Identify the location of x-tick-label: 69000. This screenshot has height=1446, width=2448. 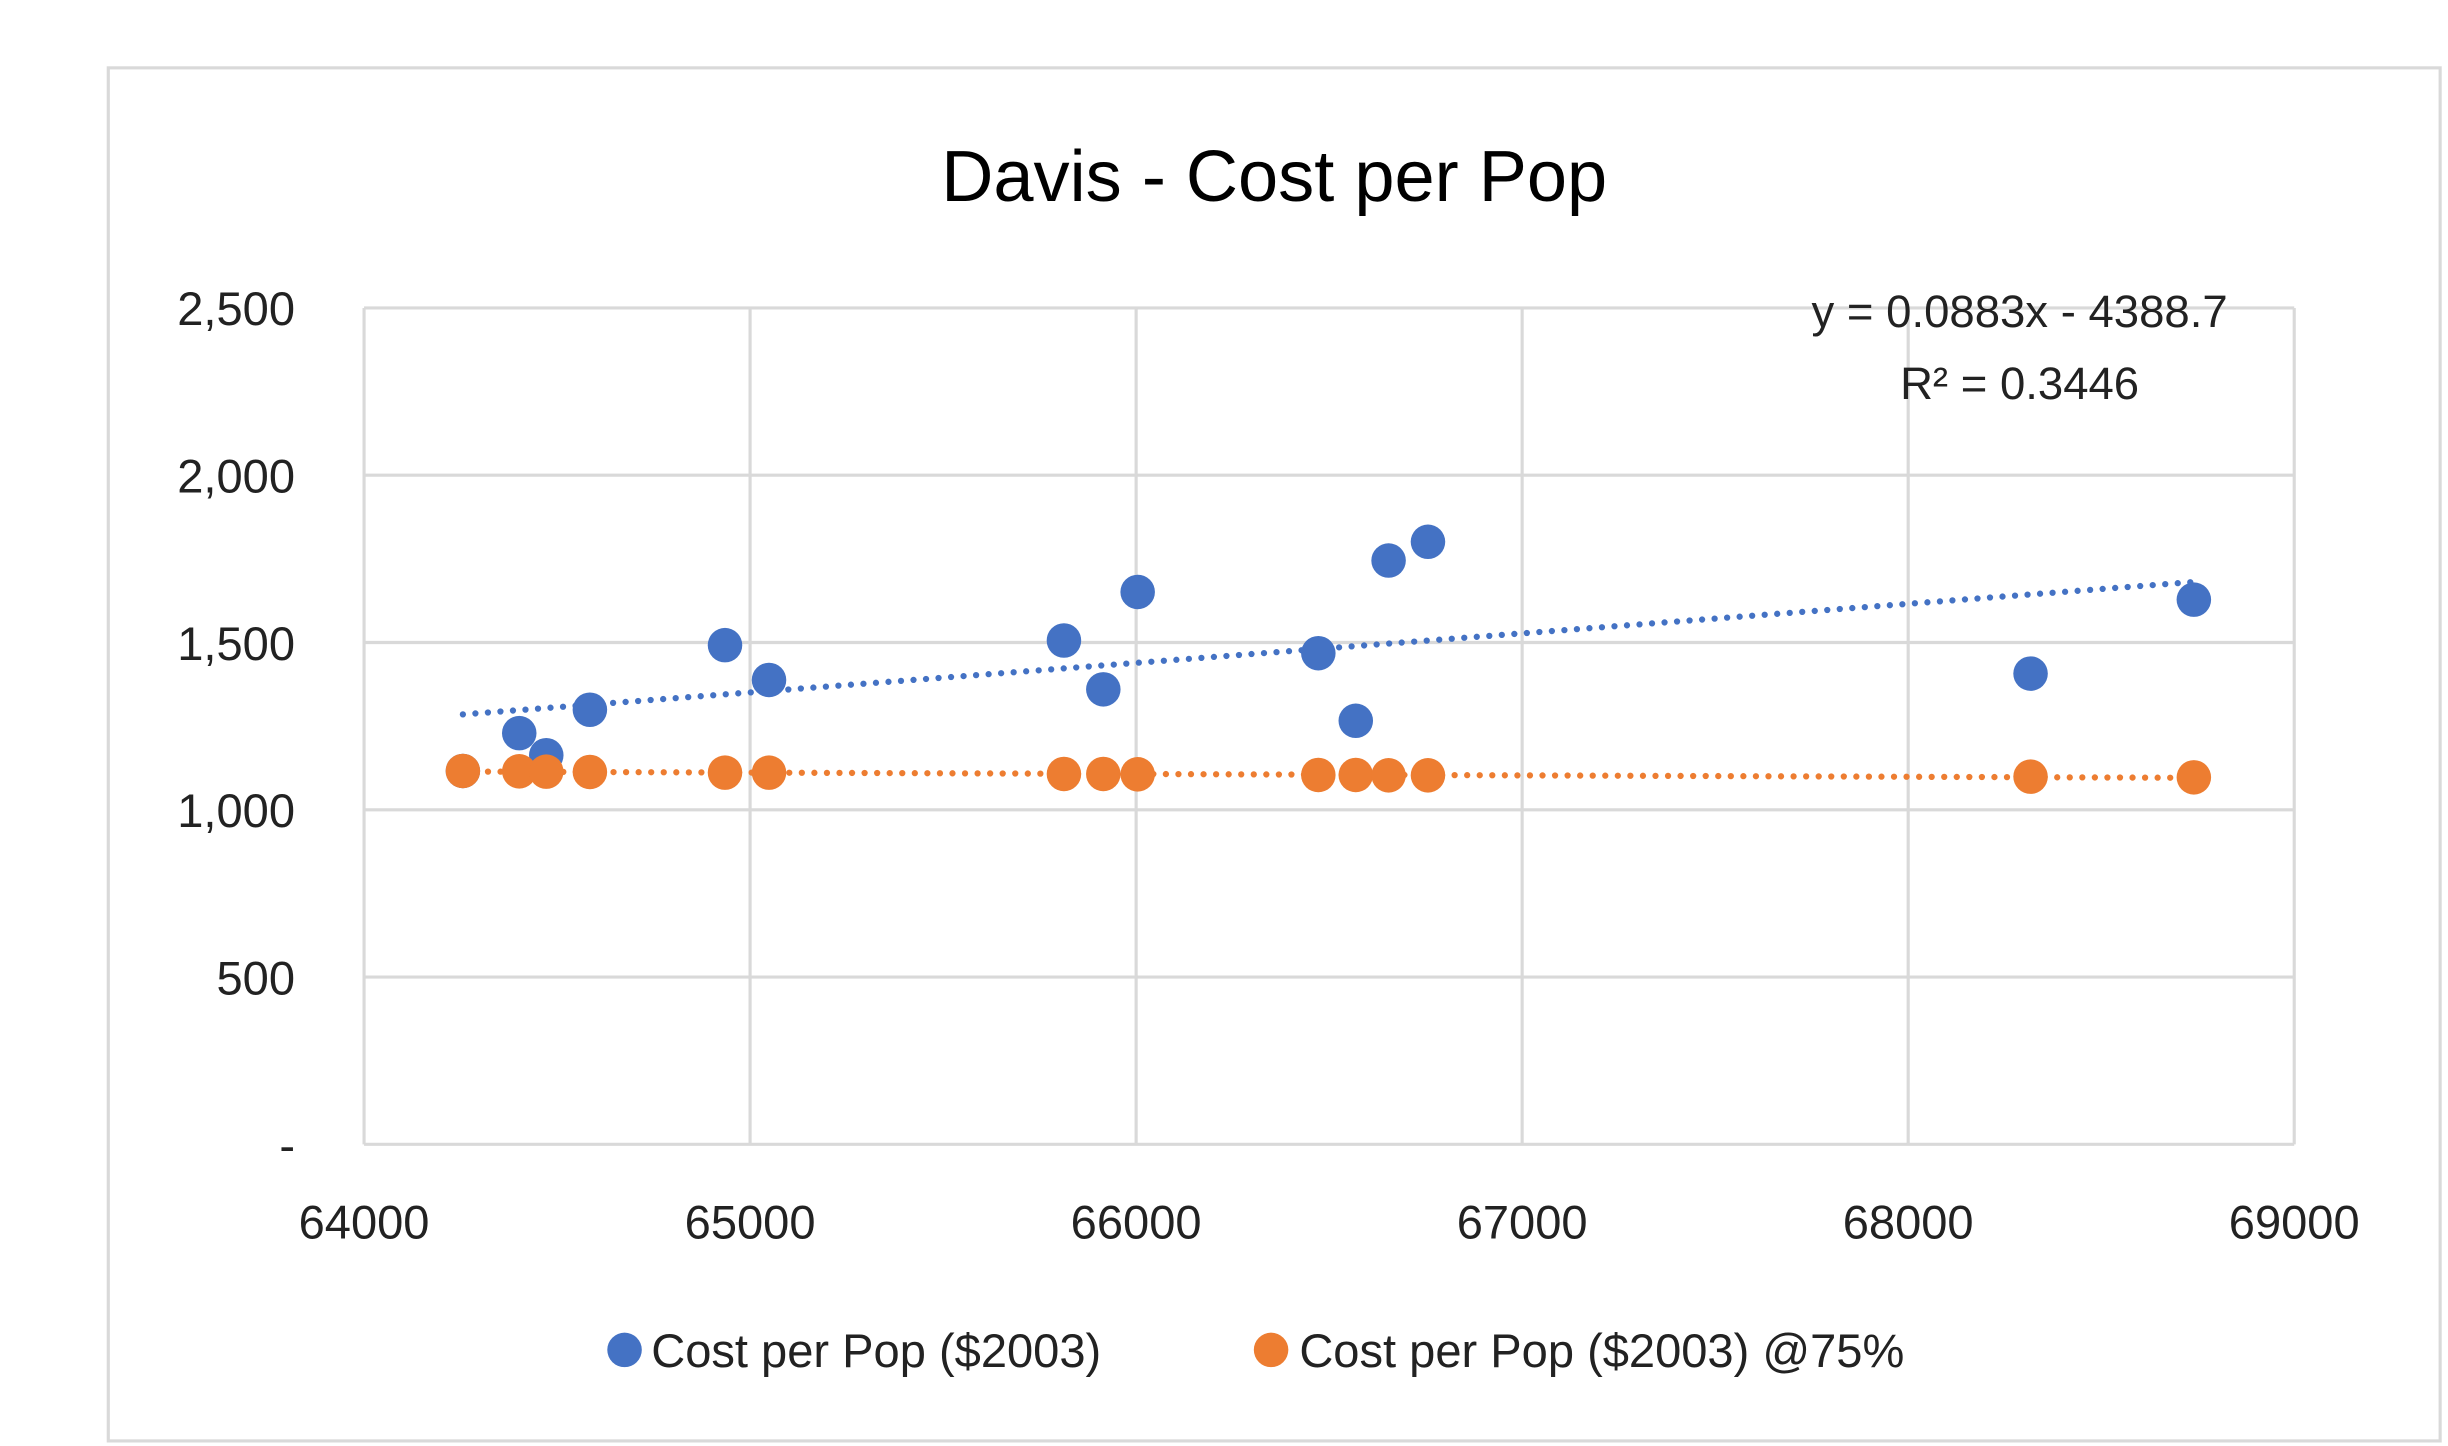
(2294, 1221).